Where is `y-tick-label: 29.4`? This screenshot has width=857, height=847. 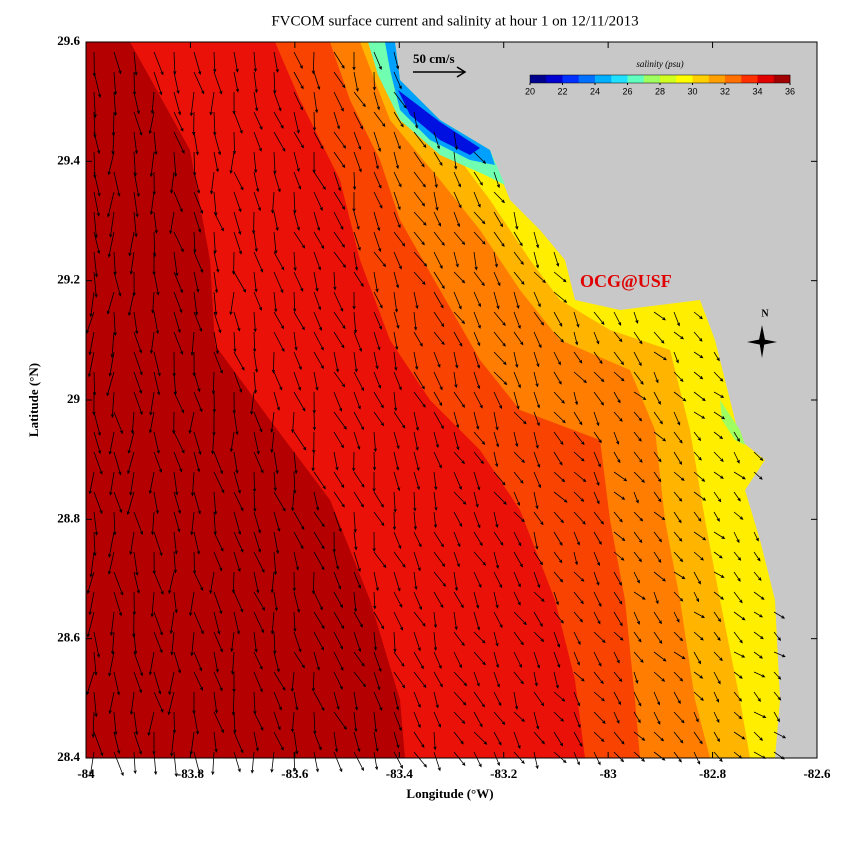
y-tick-label: 29.4 is located at coordinates (68, 159).